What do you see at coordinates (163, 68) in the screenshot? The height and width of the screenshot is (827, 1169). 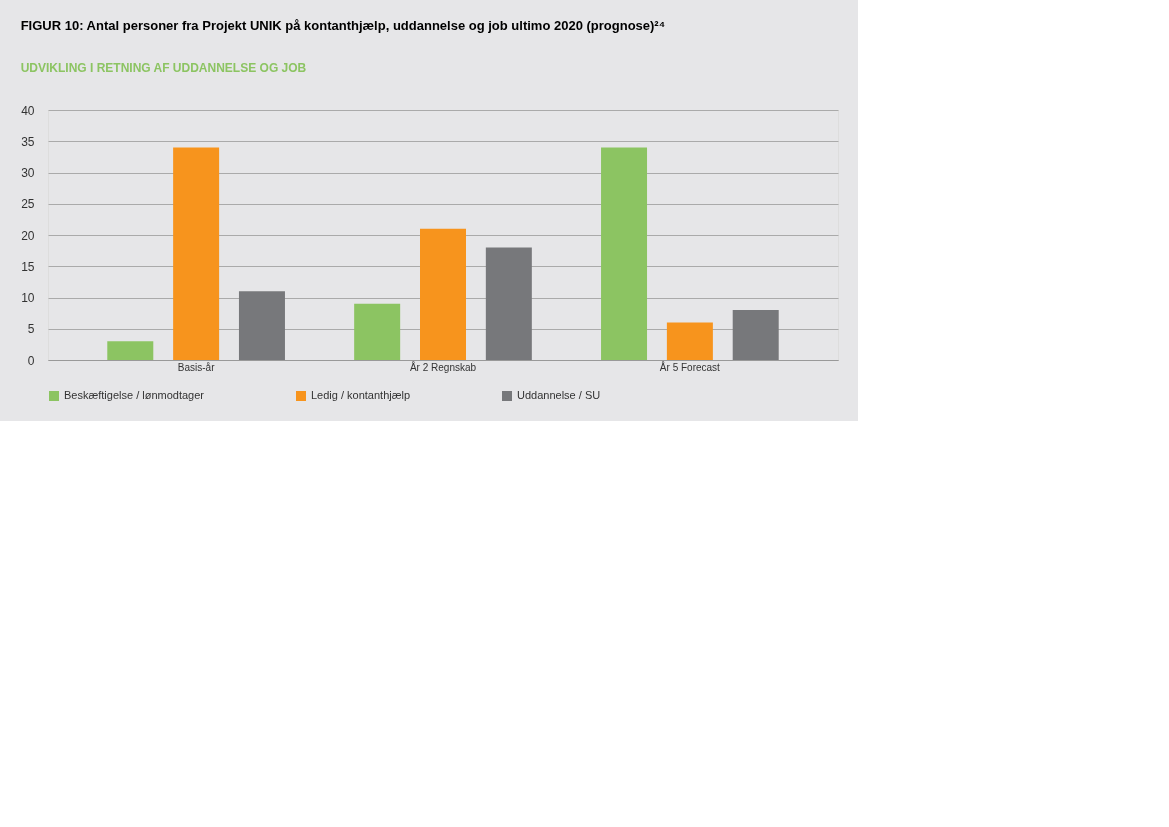 I see `chart-subtitle: UDVIKLING I RETNING AF UDDANNELSE OG JOB` at bounding box center [163, 68].